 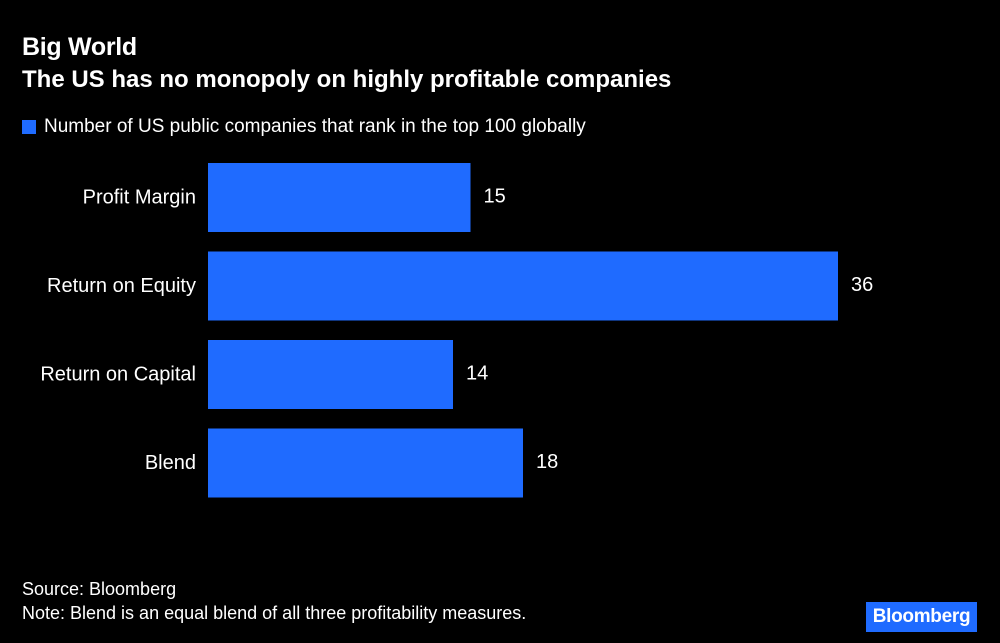 What do you see at coordinates (921, 617) in the screenshot?
I see `bloomberg-logo: Bloomberg` at bounding box center [921, 617].